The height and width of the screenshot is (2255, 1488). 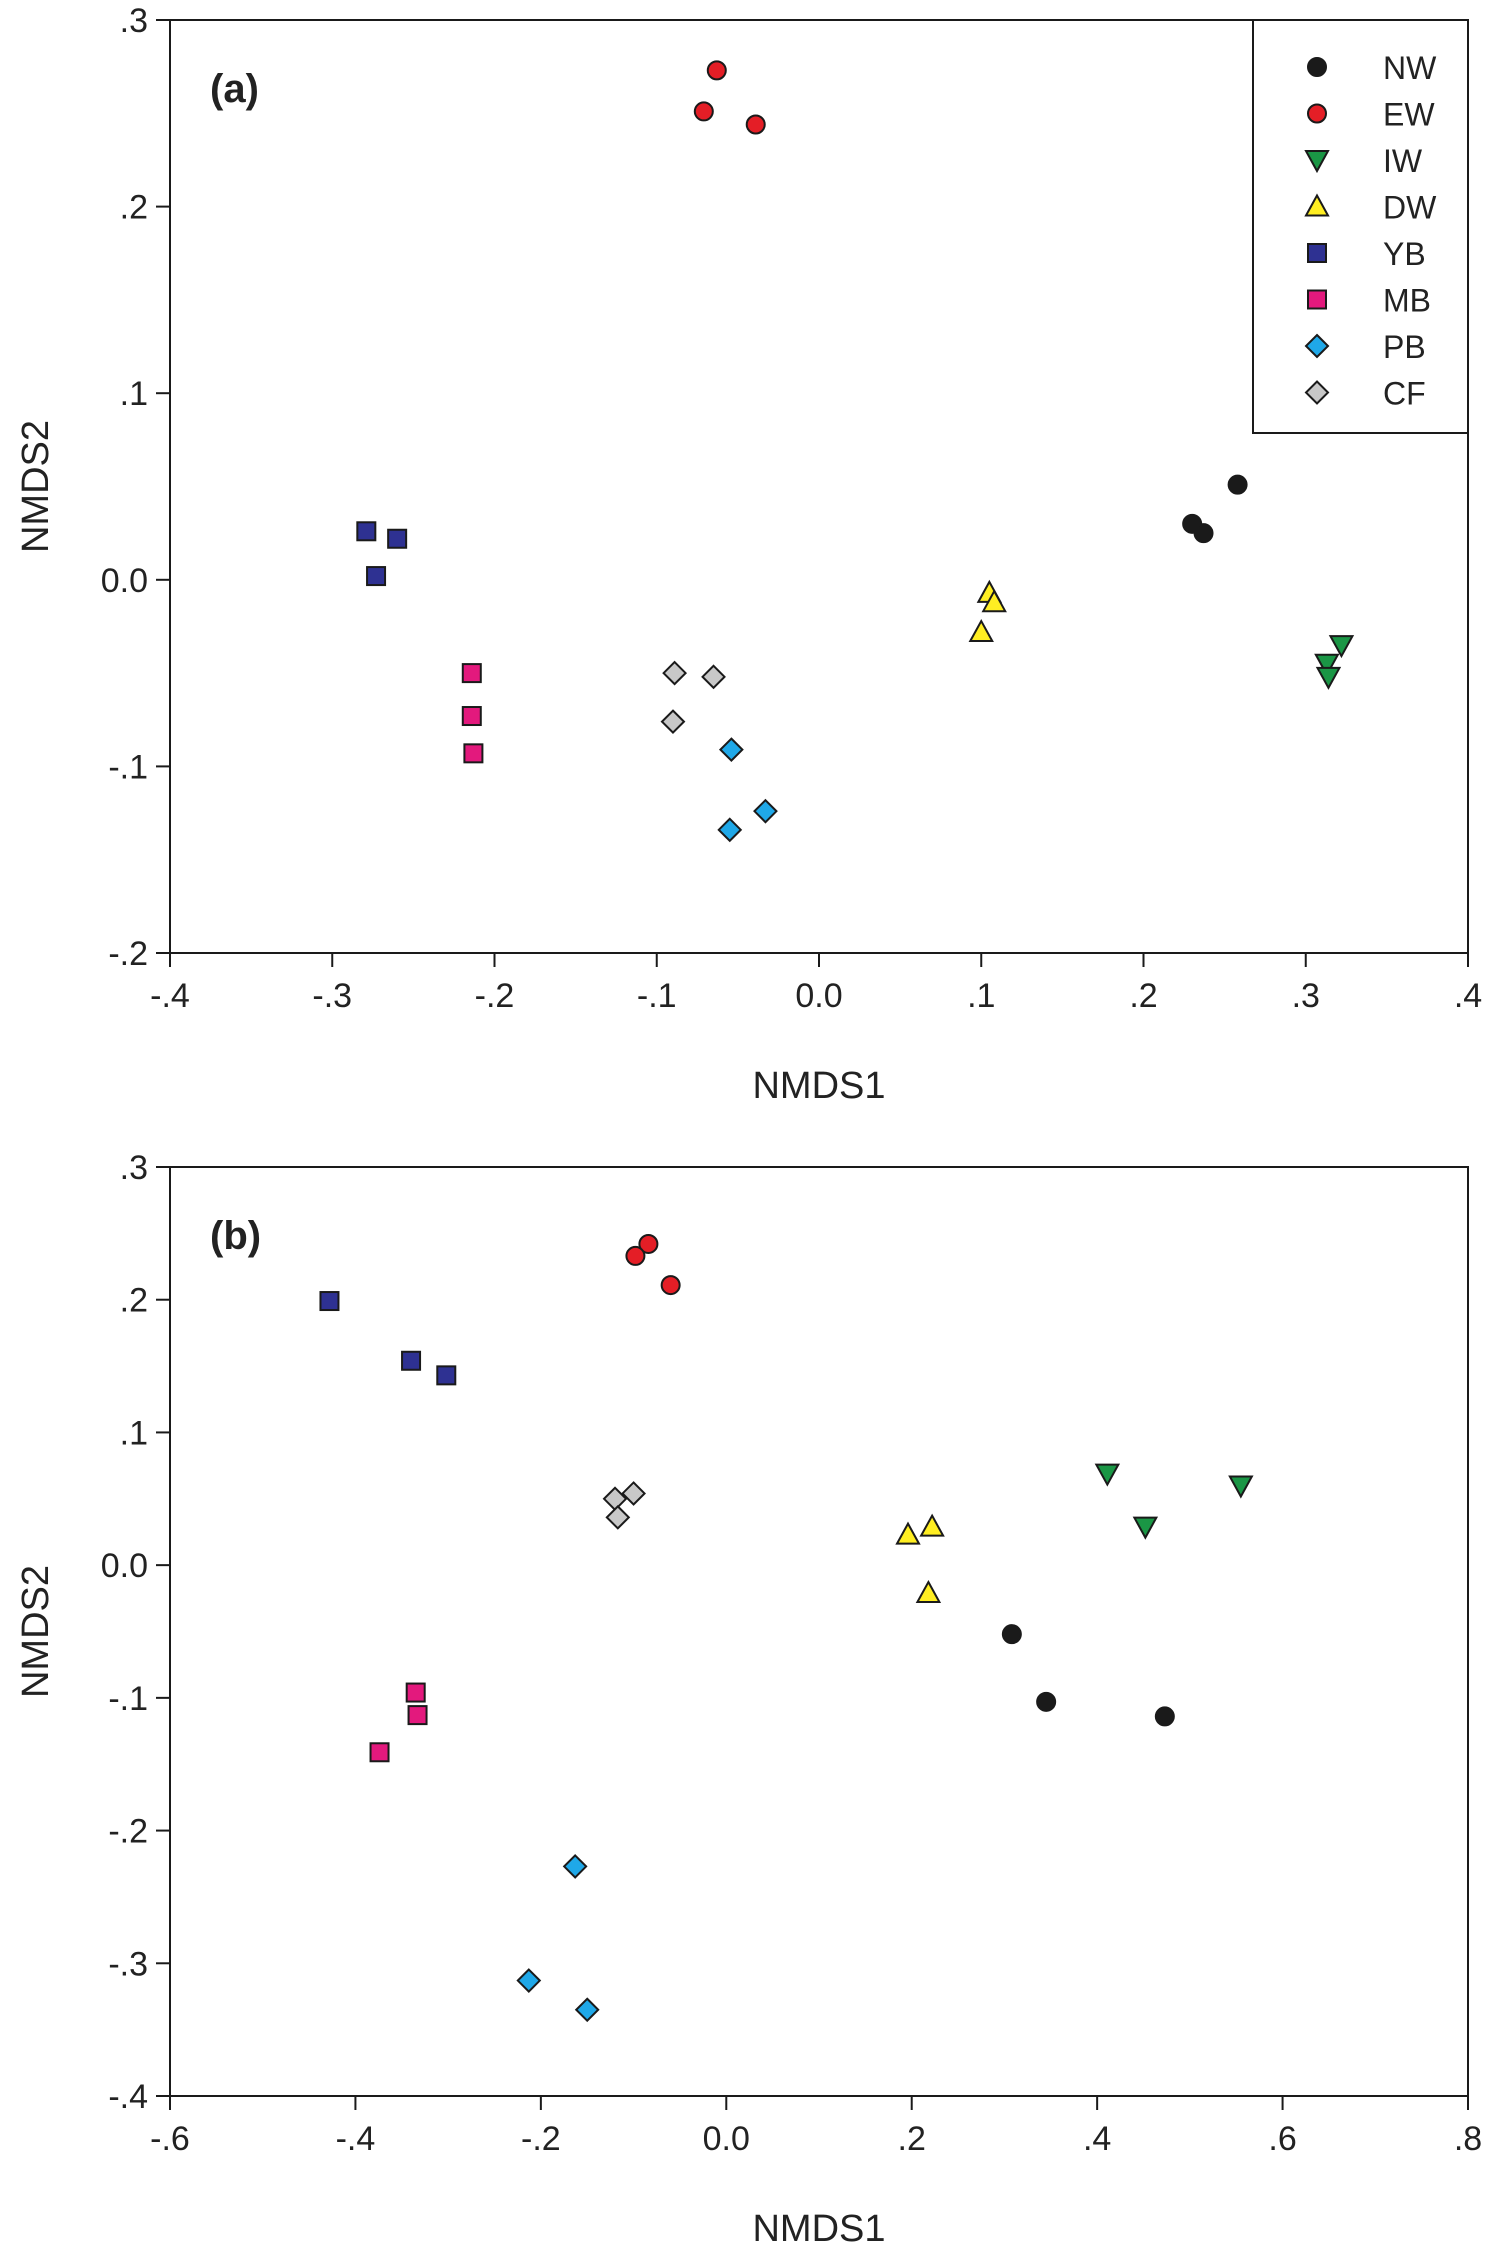 I want to click on series-nw, so click(x=1088, y=1675).